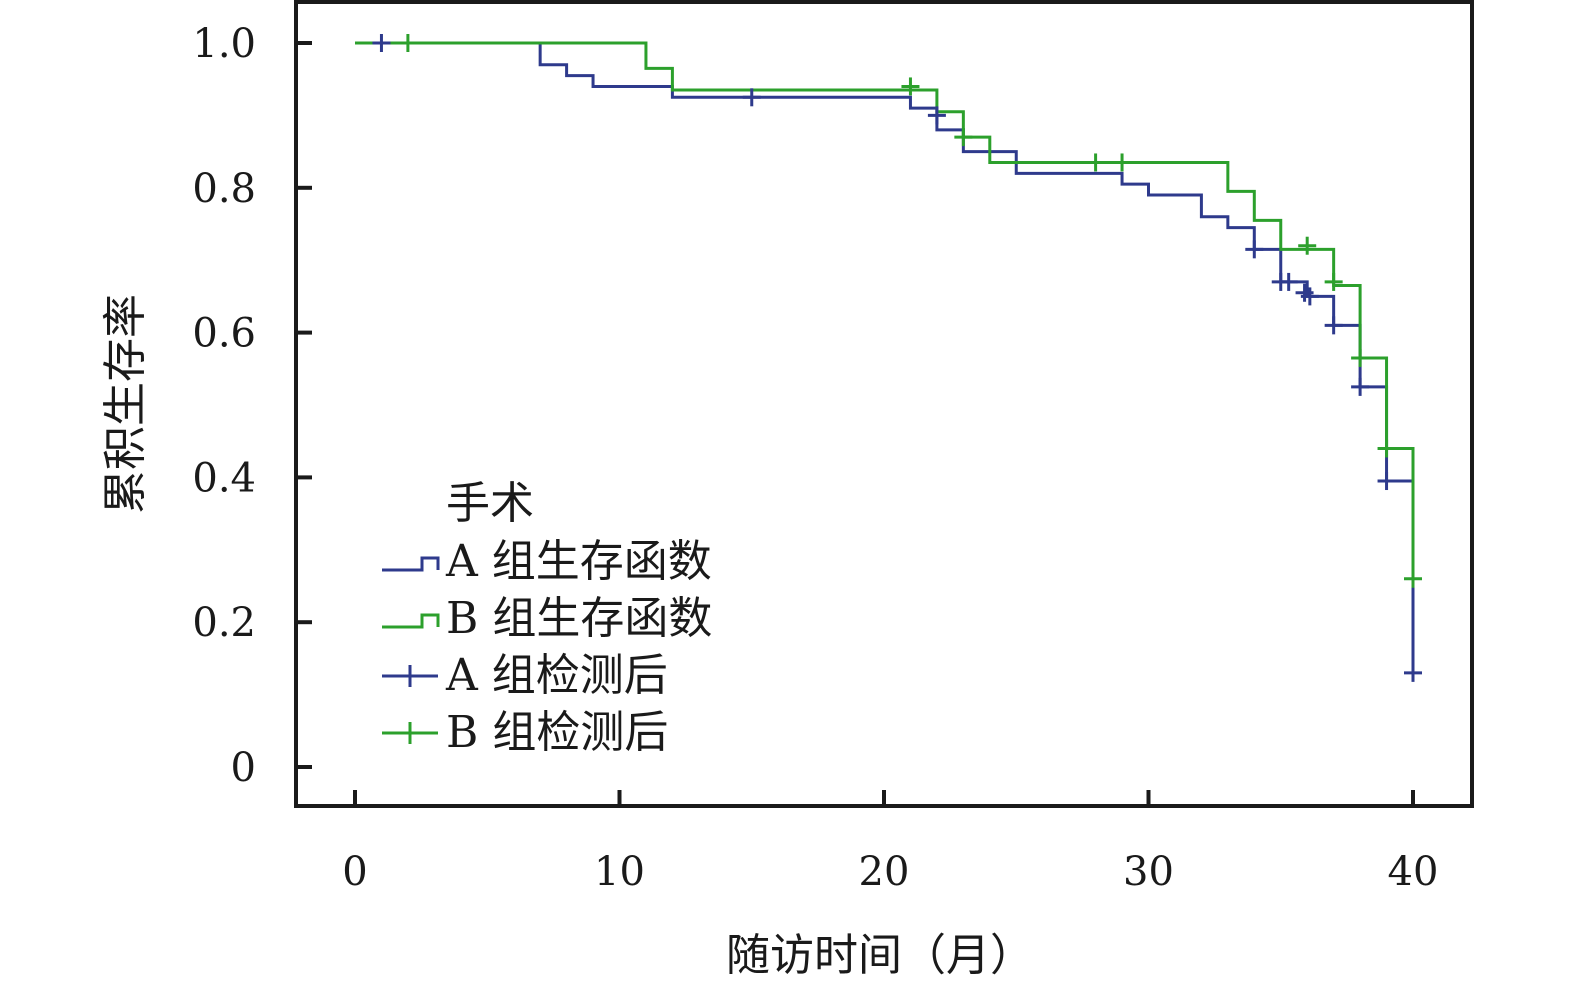 This screenshot has height=990, width=1575. What do you see at coordinates (1413, 872) in the screenshot?
I see `x-tick-label: 40` at bounding box center [1413, 872].